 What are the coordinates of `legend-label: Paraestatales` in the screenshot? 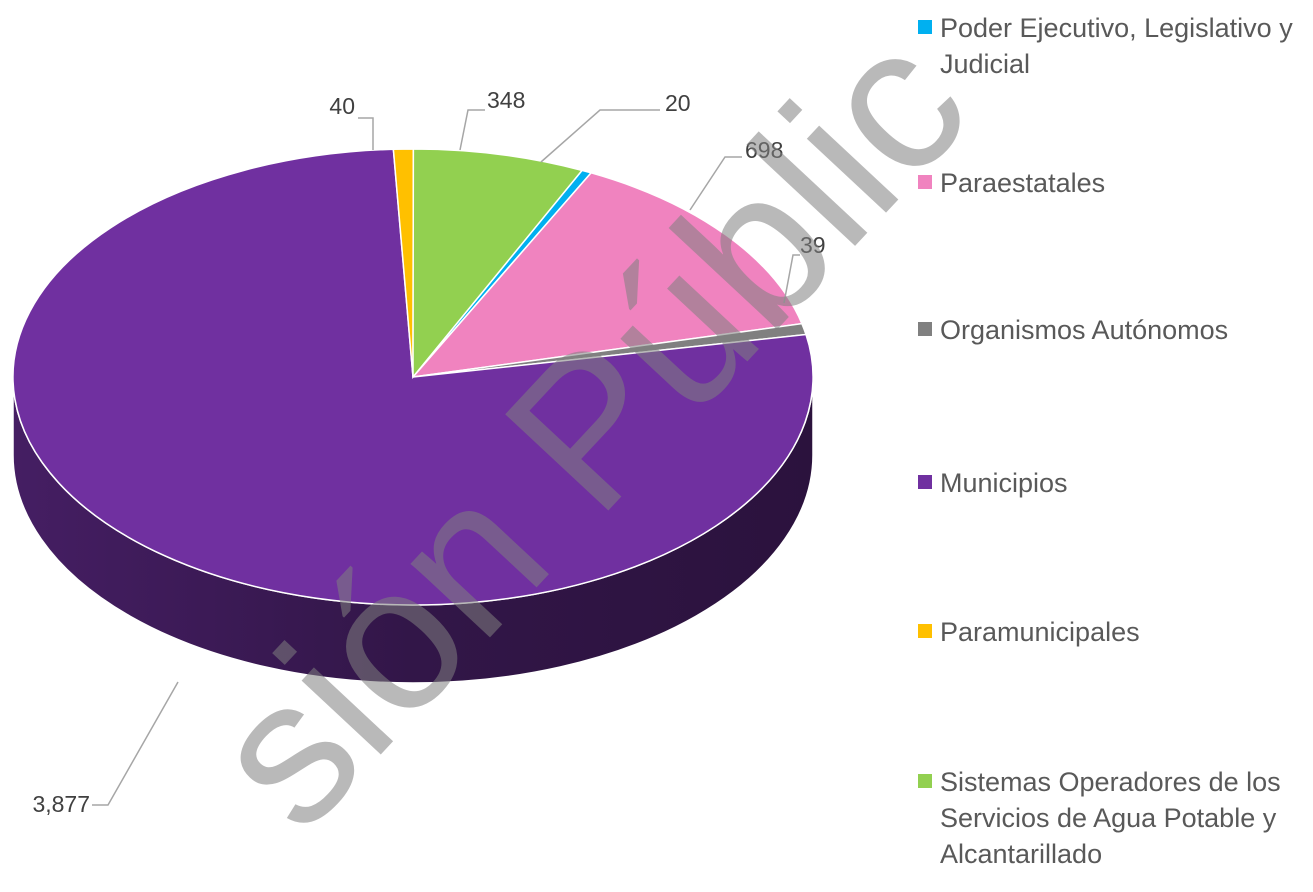 It's located at (1023, 183).